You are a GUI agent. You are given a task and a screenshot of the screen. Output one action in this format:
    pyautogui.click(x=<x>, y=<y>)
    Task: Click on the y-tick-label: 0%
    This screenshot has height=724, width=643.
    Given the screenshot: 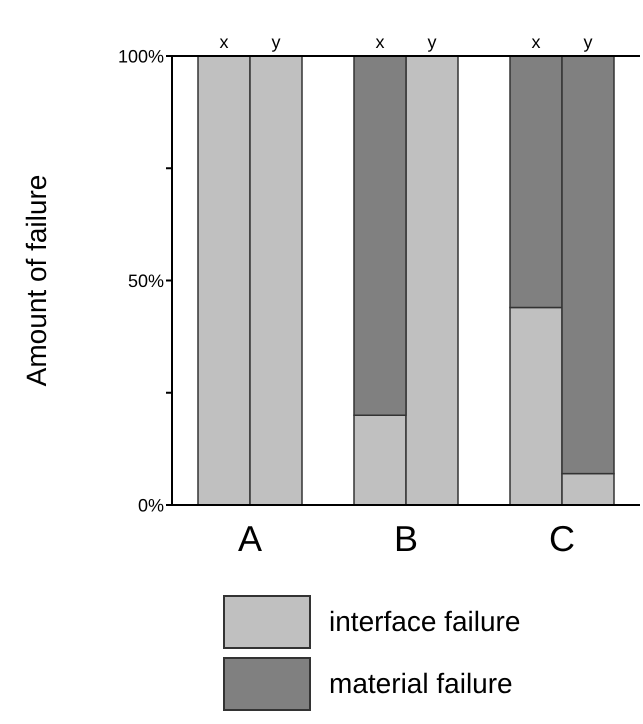 What is the action you would take?
    pyautogui.click(x=151, y=505)
    